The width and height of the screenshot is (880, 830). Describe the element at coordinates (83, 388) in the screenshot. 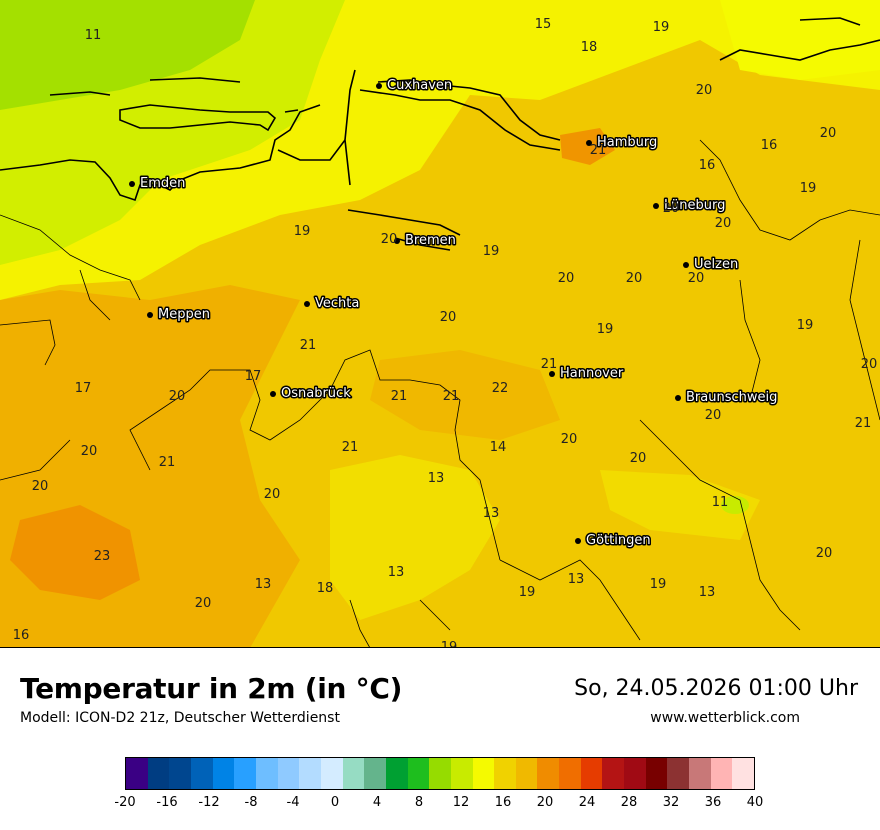

I see `temp-label: 17` at that location.